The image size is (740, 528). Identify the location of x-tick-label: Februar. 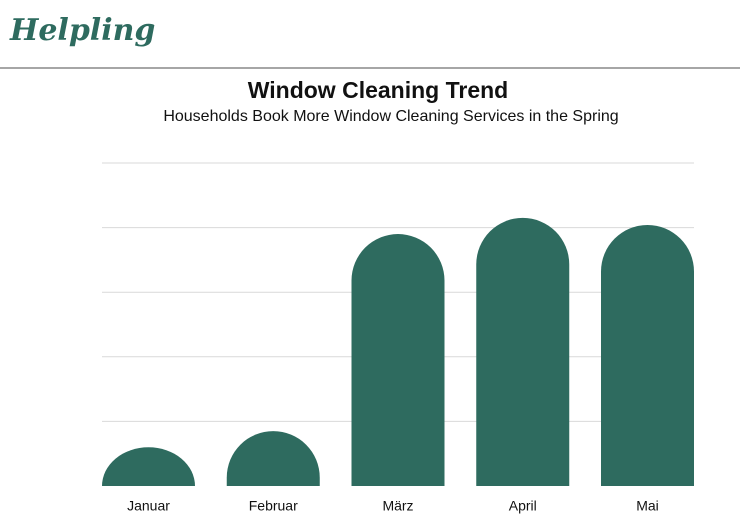
(273, 506).